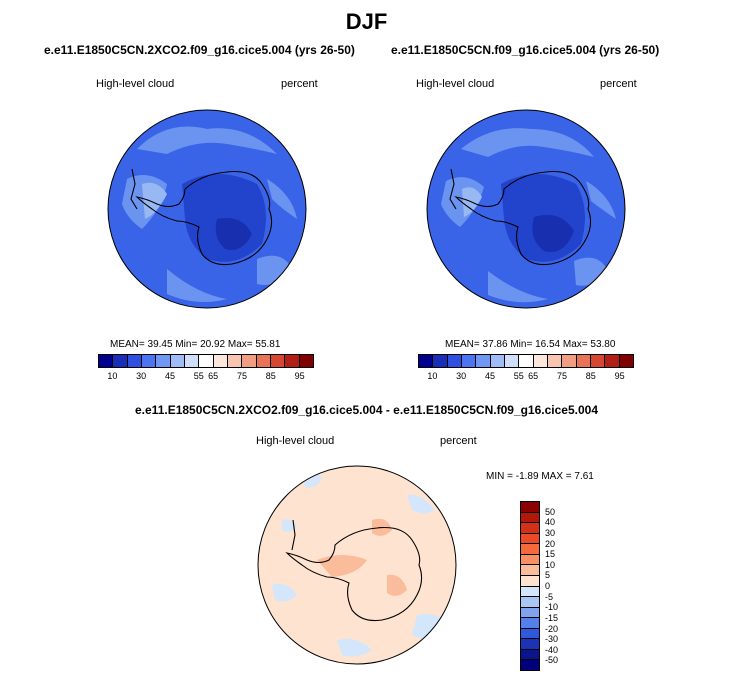 The height and width of the screenshot is (686, 733). Describe the element at coordinates (540, 476) in the screenshot. I see `diff-stats: MIN = -1.89 MAX = 7.61` at that location.